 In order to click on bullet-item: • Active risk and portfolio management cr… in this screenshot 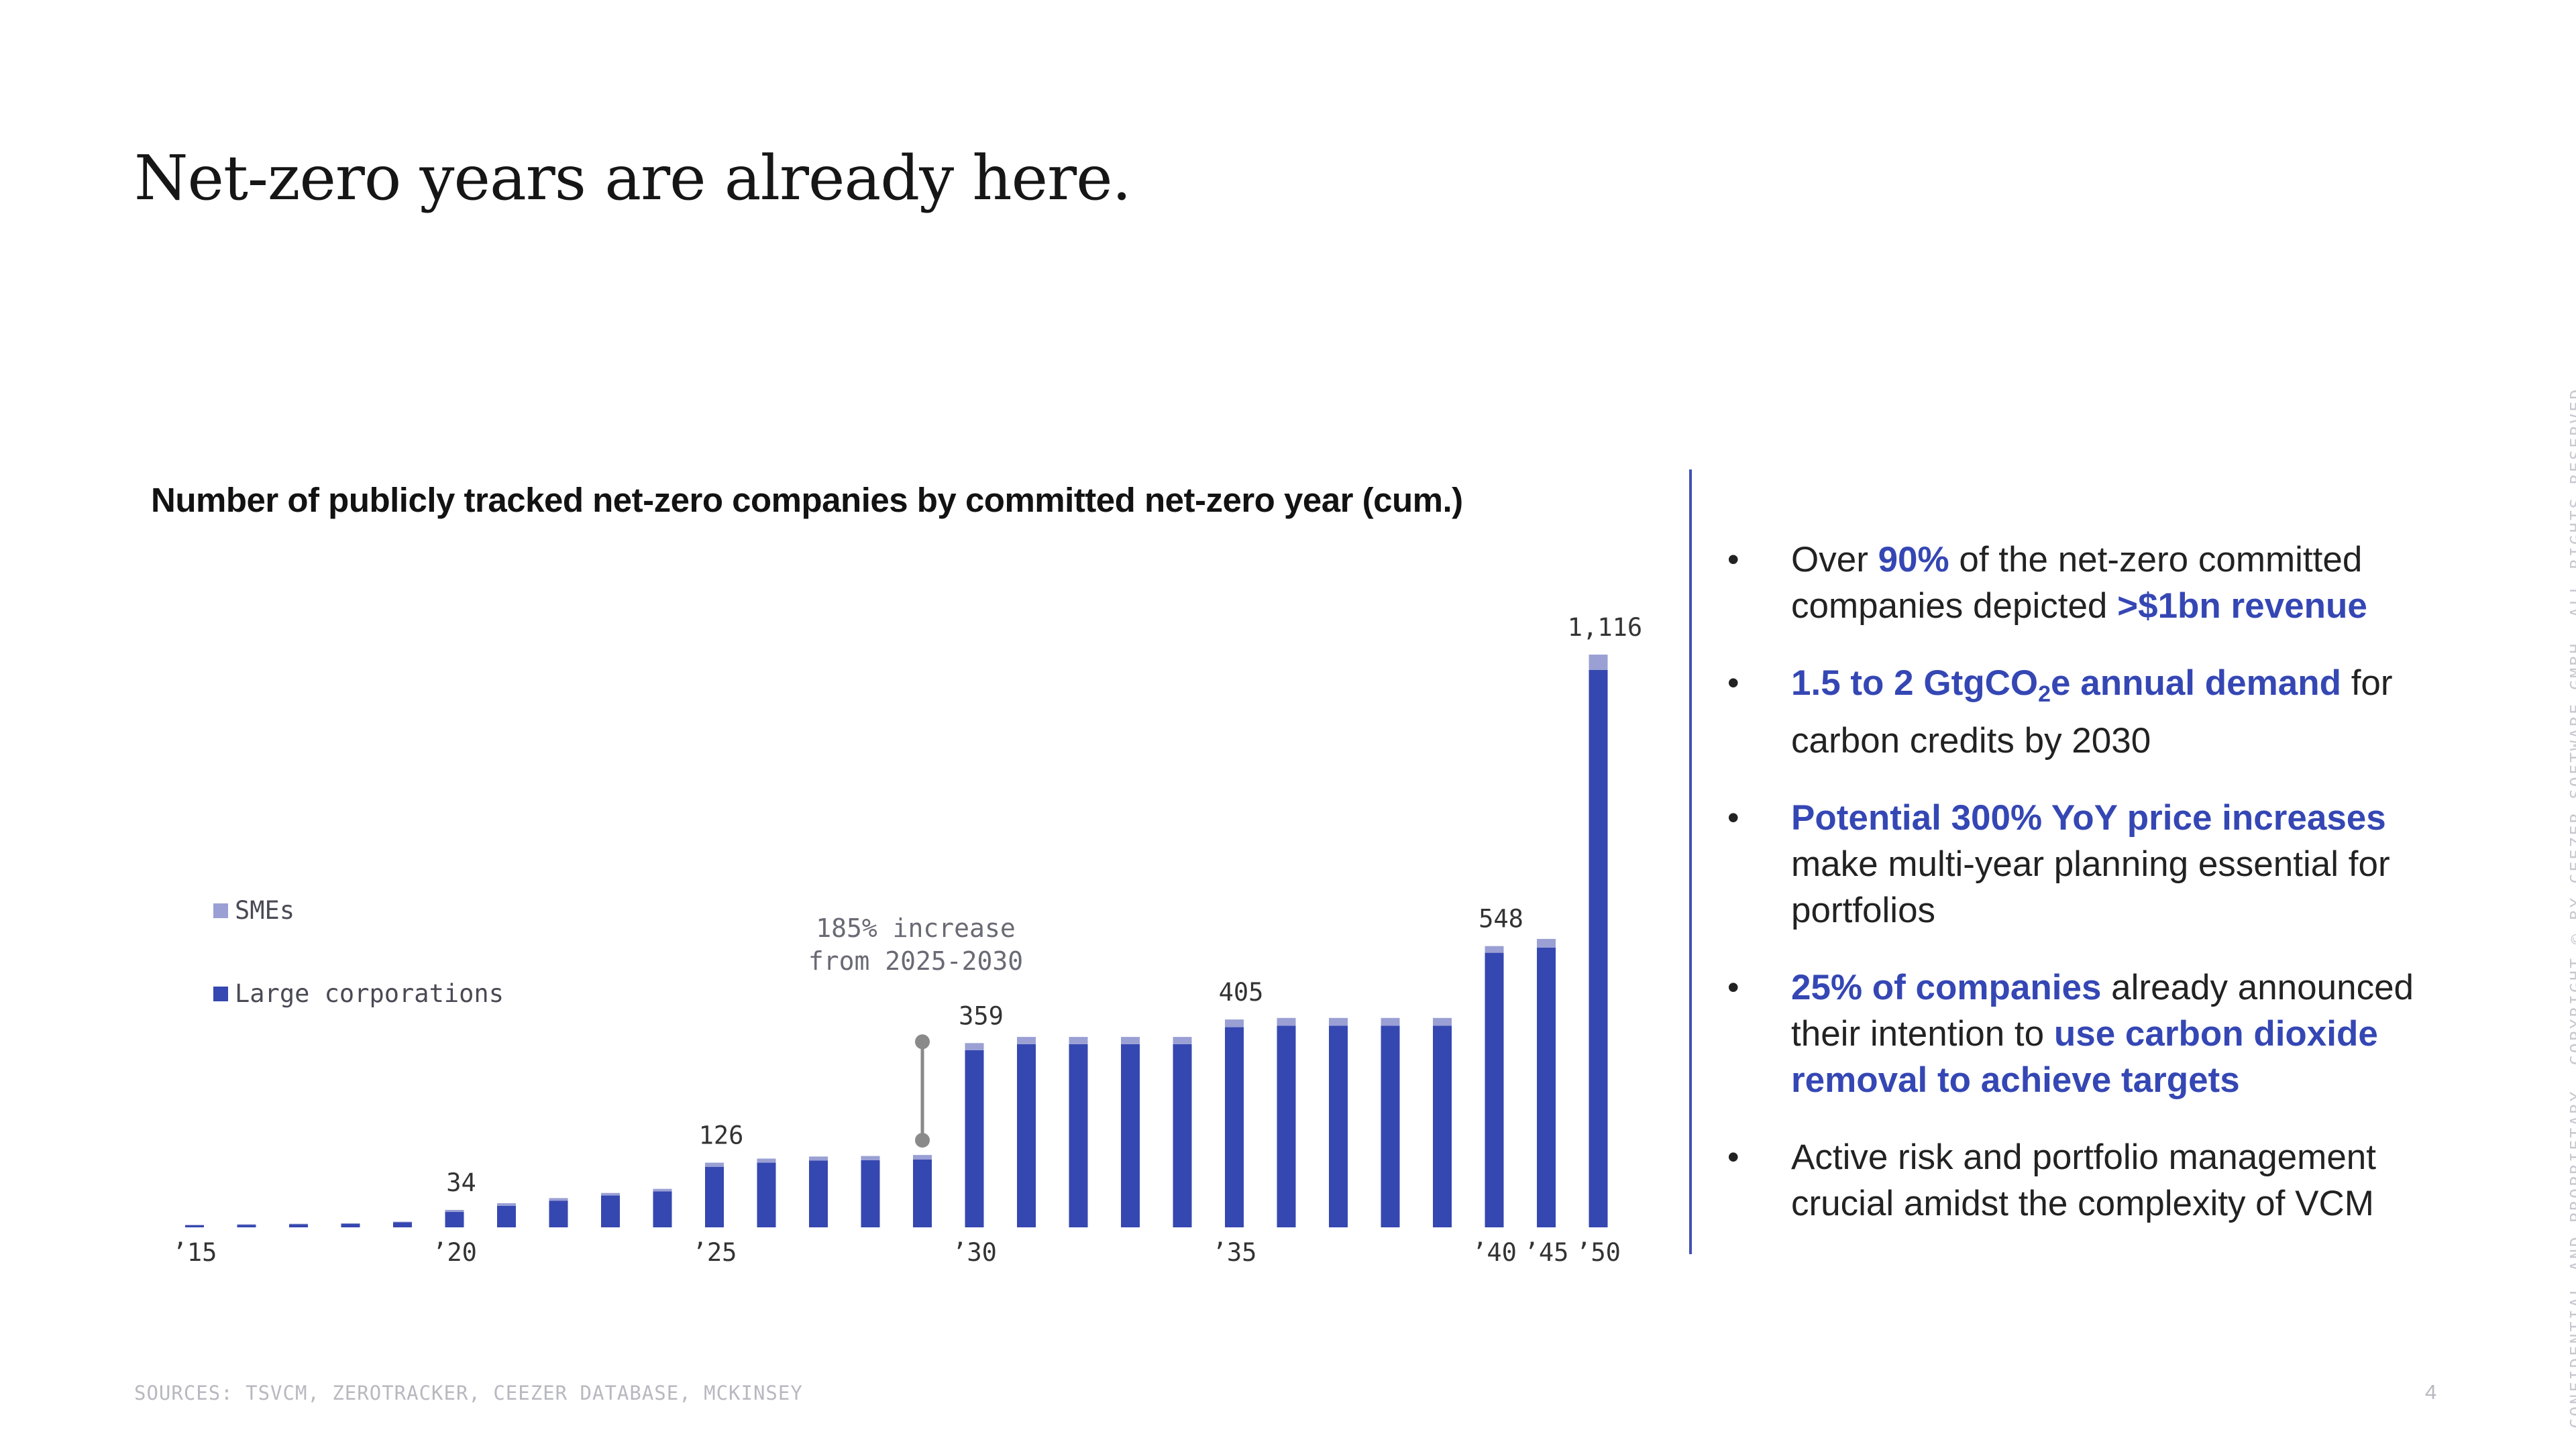, I will do `click(2076, 1180)`.